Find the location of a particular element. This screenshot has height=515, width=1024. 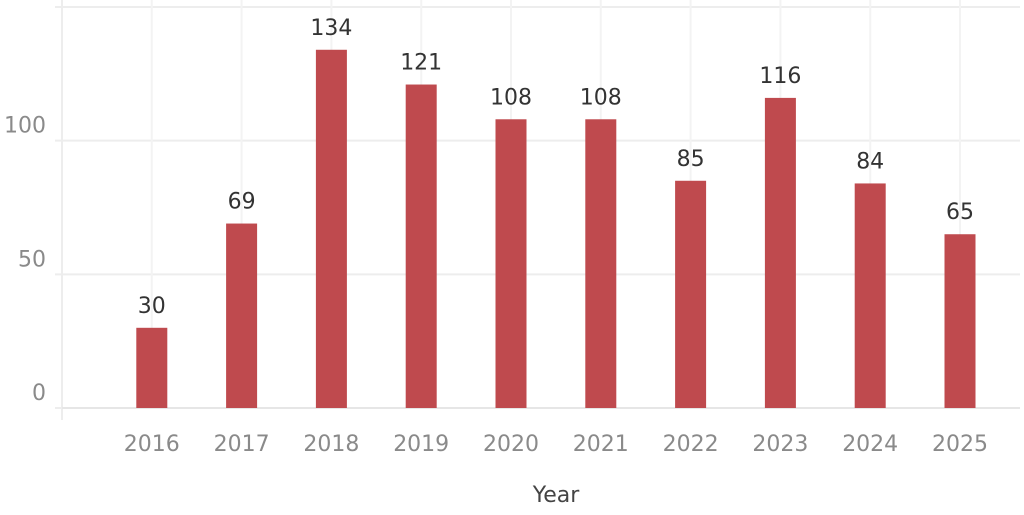

x-tick-label: 2023 is located at coordinates (780, 444).